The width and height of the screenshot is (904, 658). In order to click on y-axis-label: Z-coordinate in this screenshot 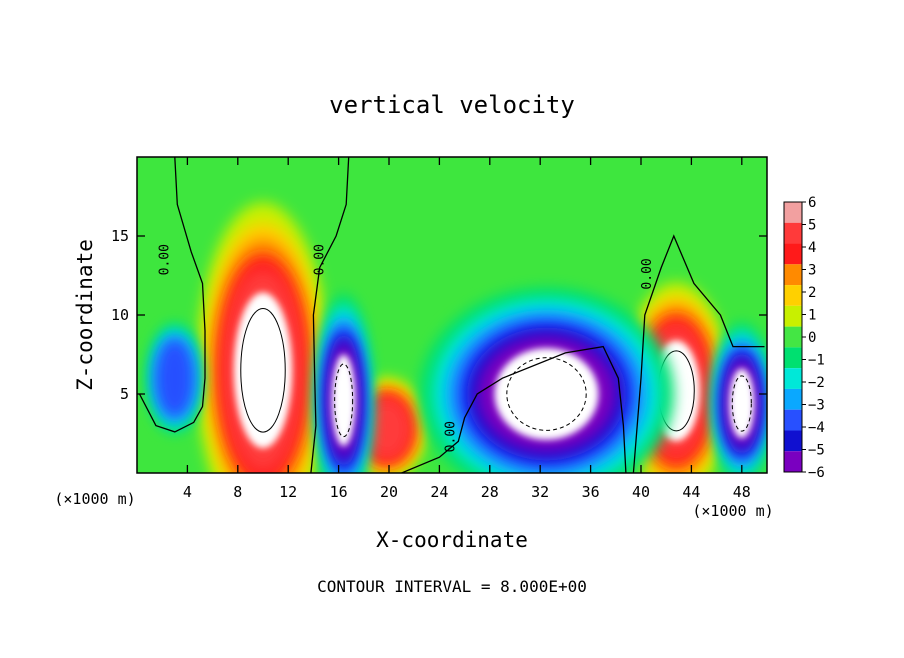, I will do `click(85, 315)`.